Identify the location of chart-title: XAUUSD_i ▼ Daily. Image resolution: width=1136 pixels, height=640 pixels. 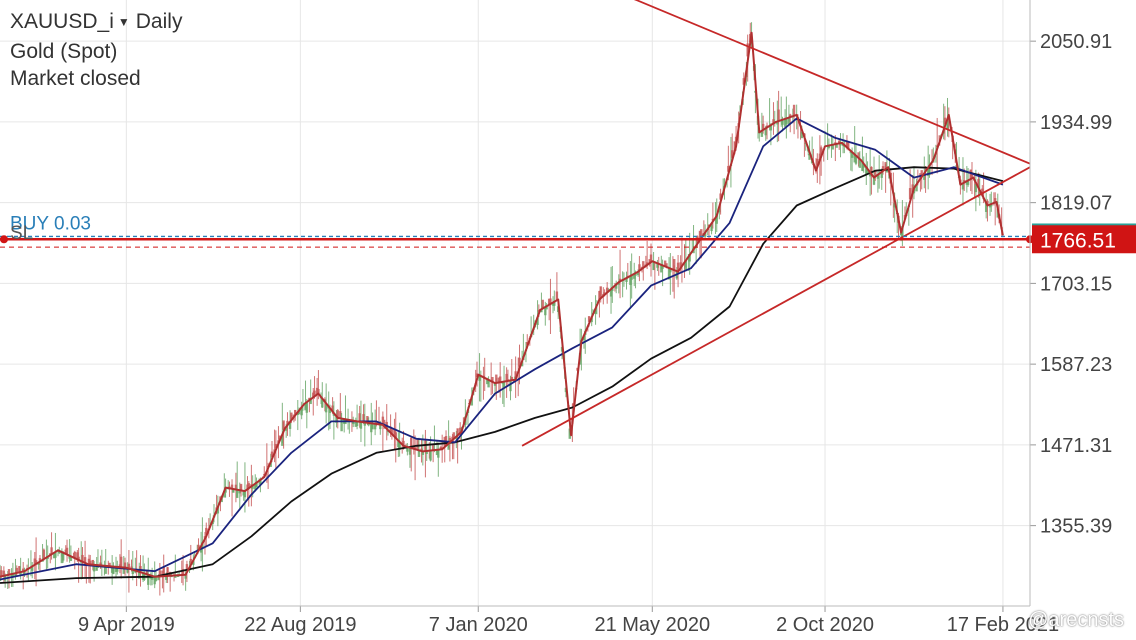
(96, 22).